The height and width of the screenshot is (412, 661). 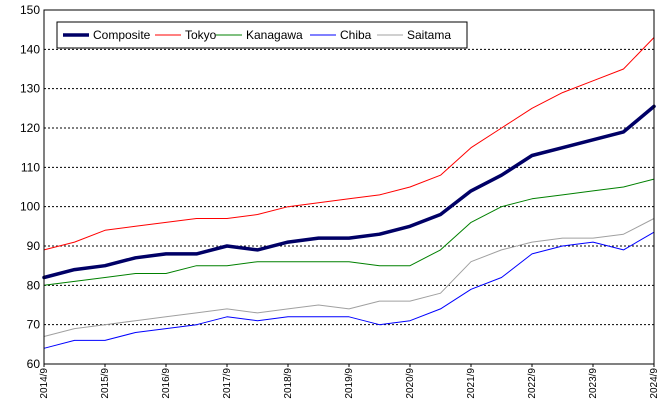 I want to click on x-tick-label: 2016/9, so click(x=166, y=383).